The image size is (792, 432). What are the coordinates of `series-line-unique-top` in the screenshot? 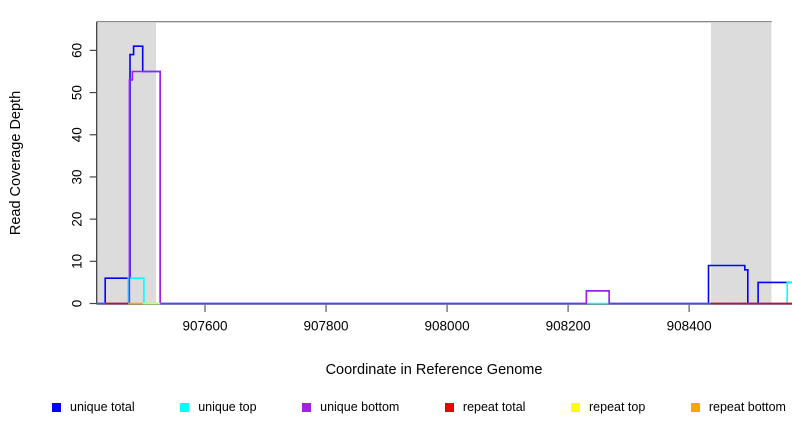 It's located at (444, 291).